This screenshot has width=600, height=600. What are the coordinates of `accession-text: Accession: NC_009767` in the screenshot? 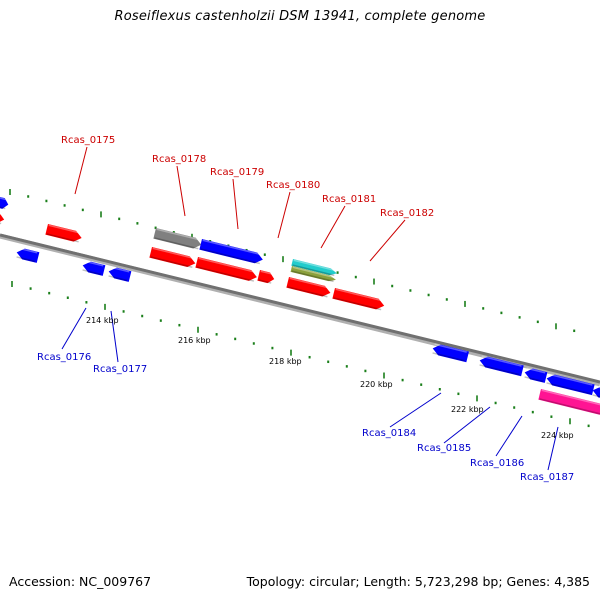 It's located at (80, 581).